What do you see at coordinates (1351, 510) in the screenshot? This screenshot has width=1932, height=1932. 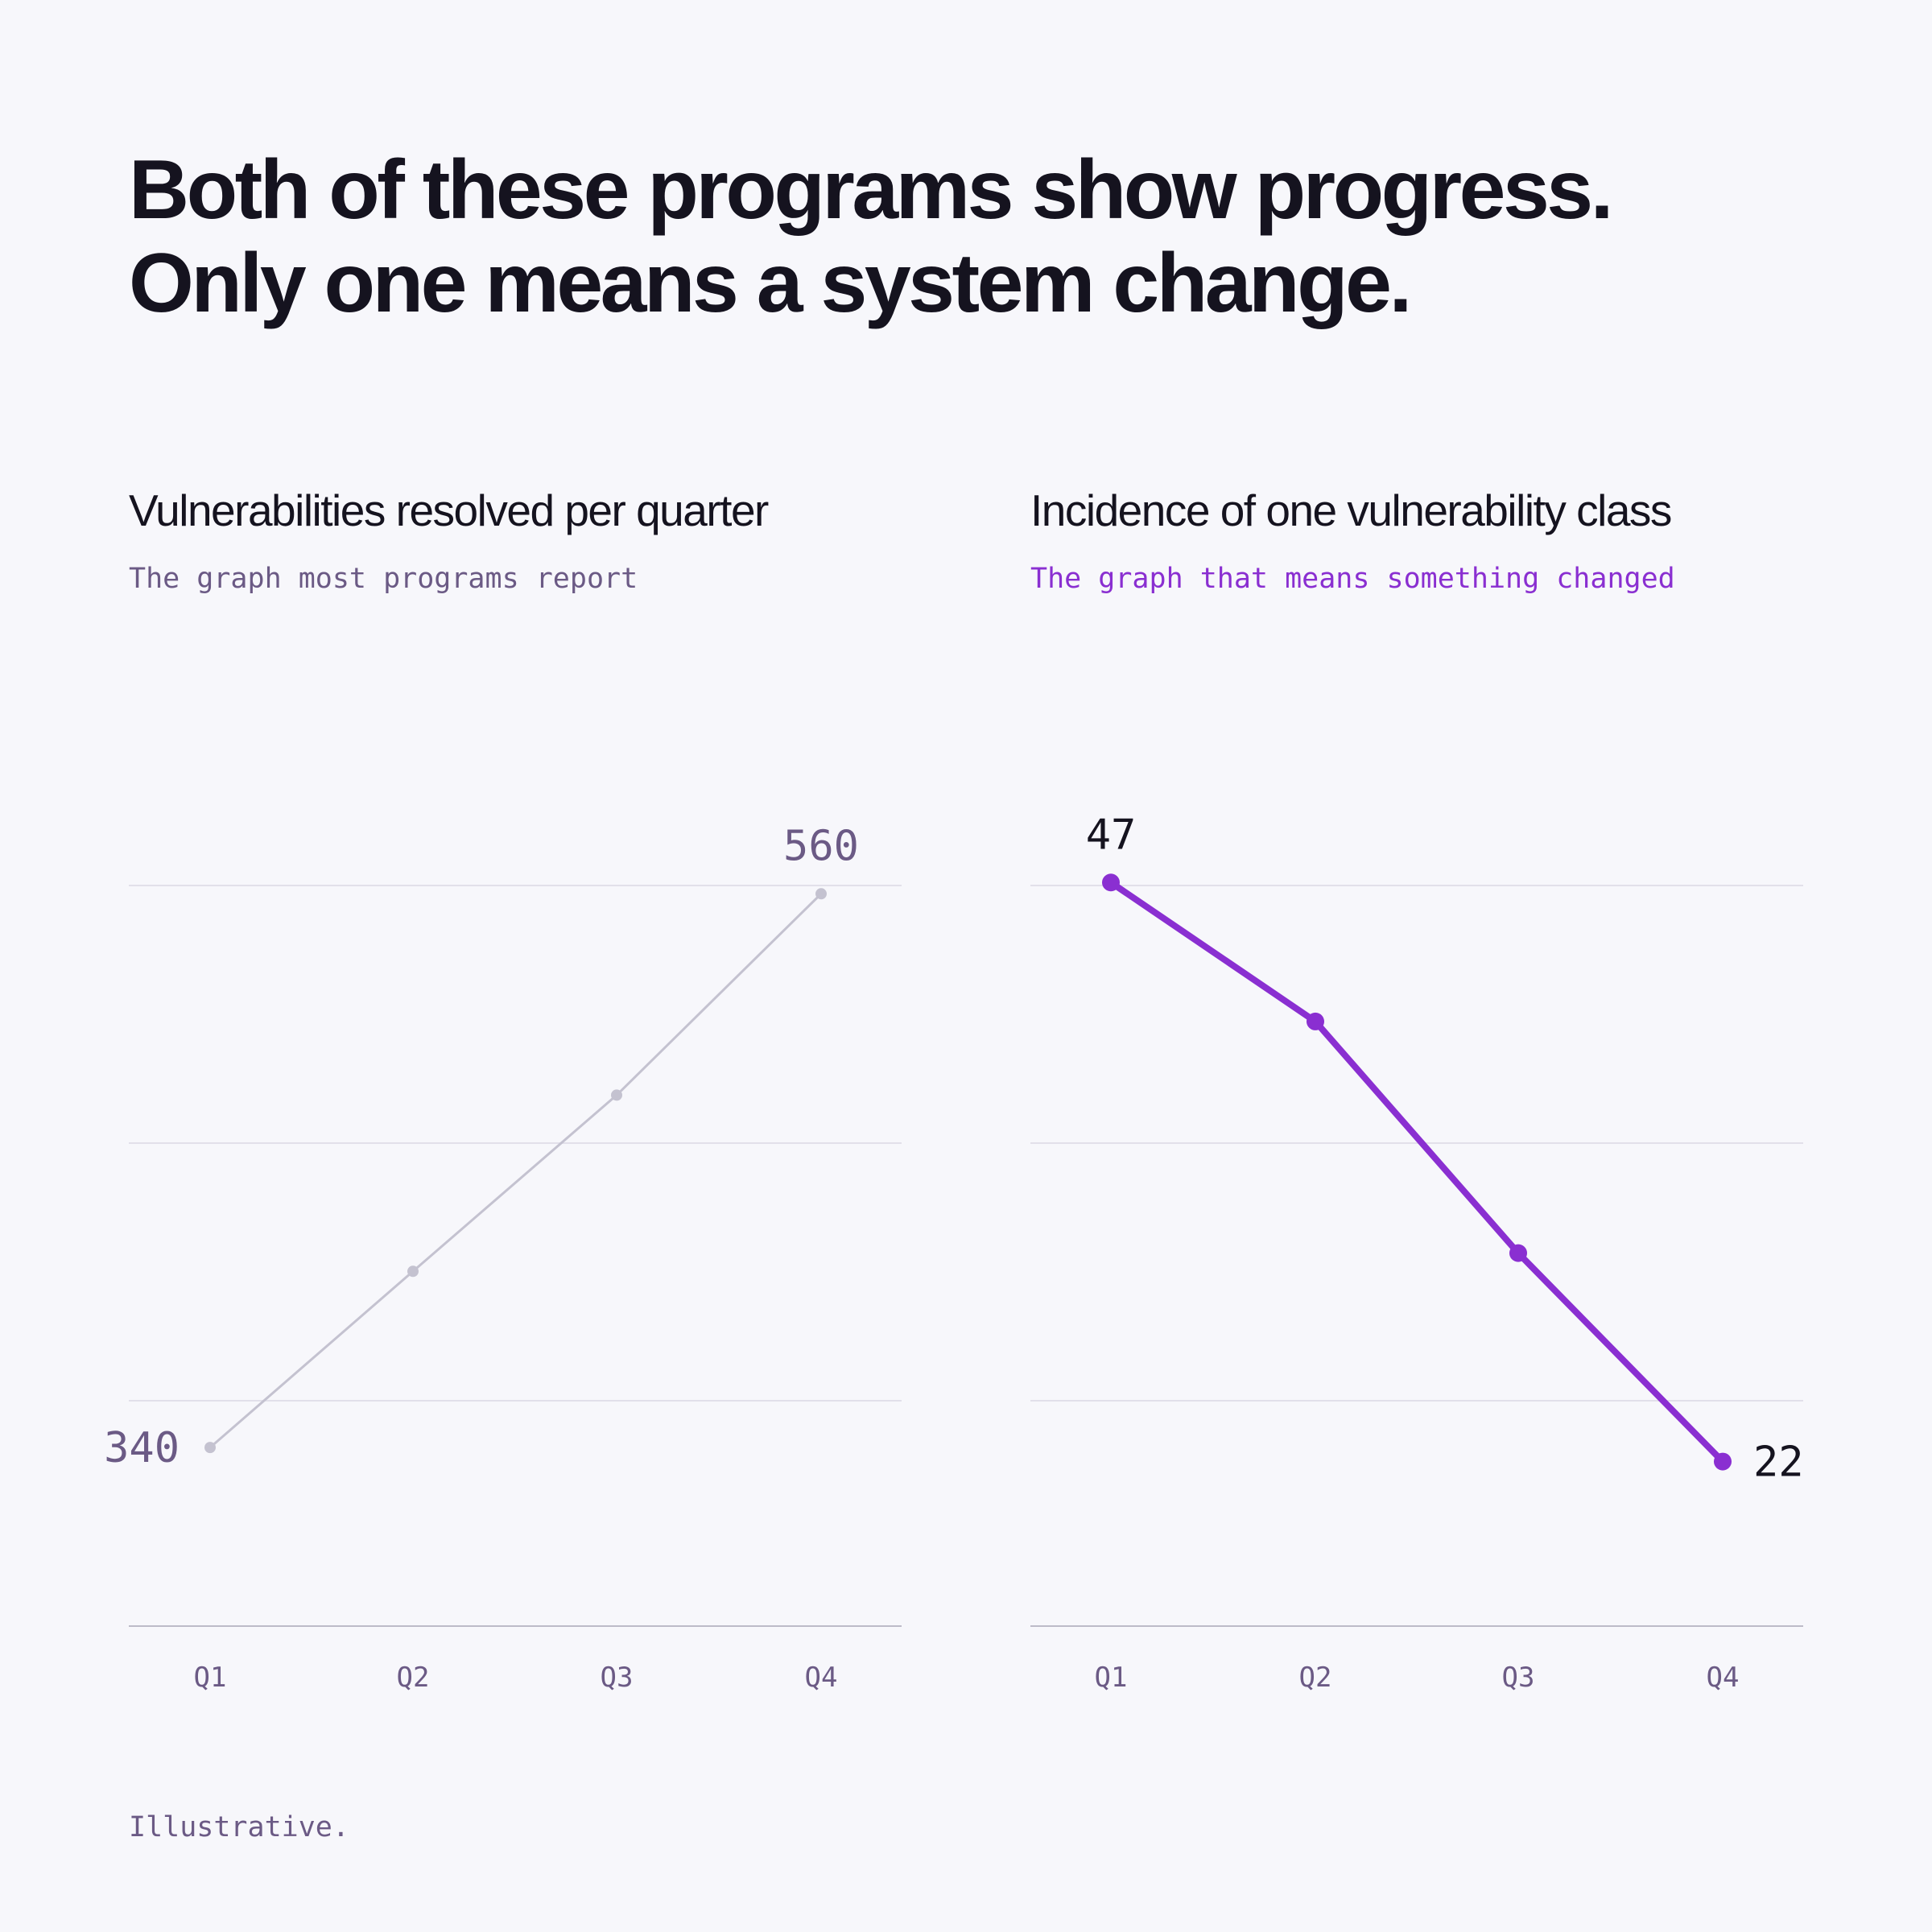 I see `right-chart-title: Incidence of one vulnerability class` at bounding box center [1351, 510].